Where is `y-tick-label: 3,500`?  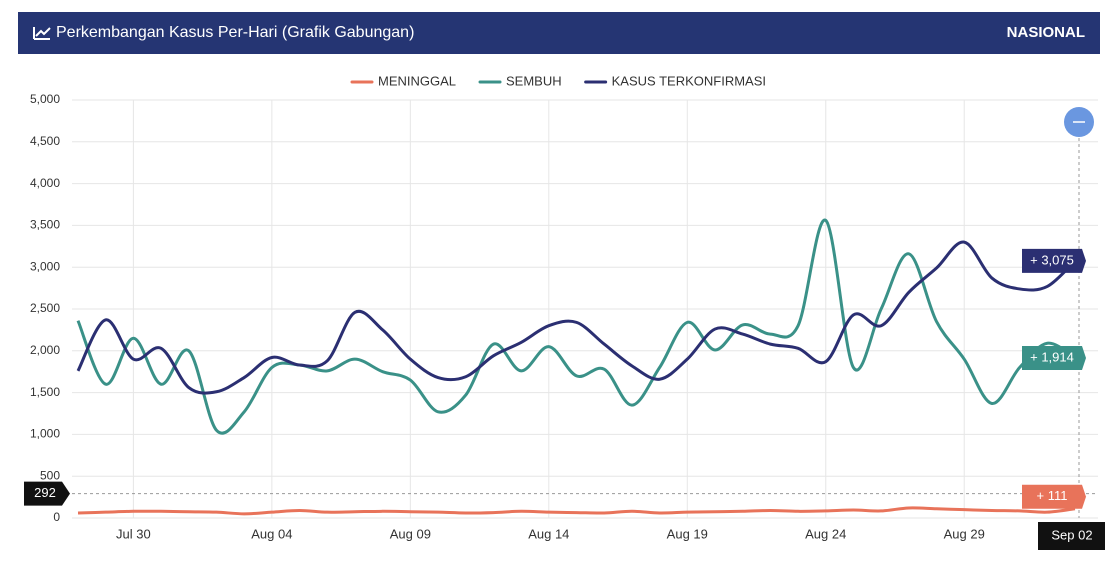
y-tick-label: 3,500 is located at coordinates (45, 225).